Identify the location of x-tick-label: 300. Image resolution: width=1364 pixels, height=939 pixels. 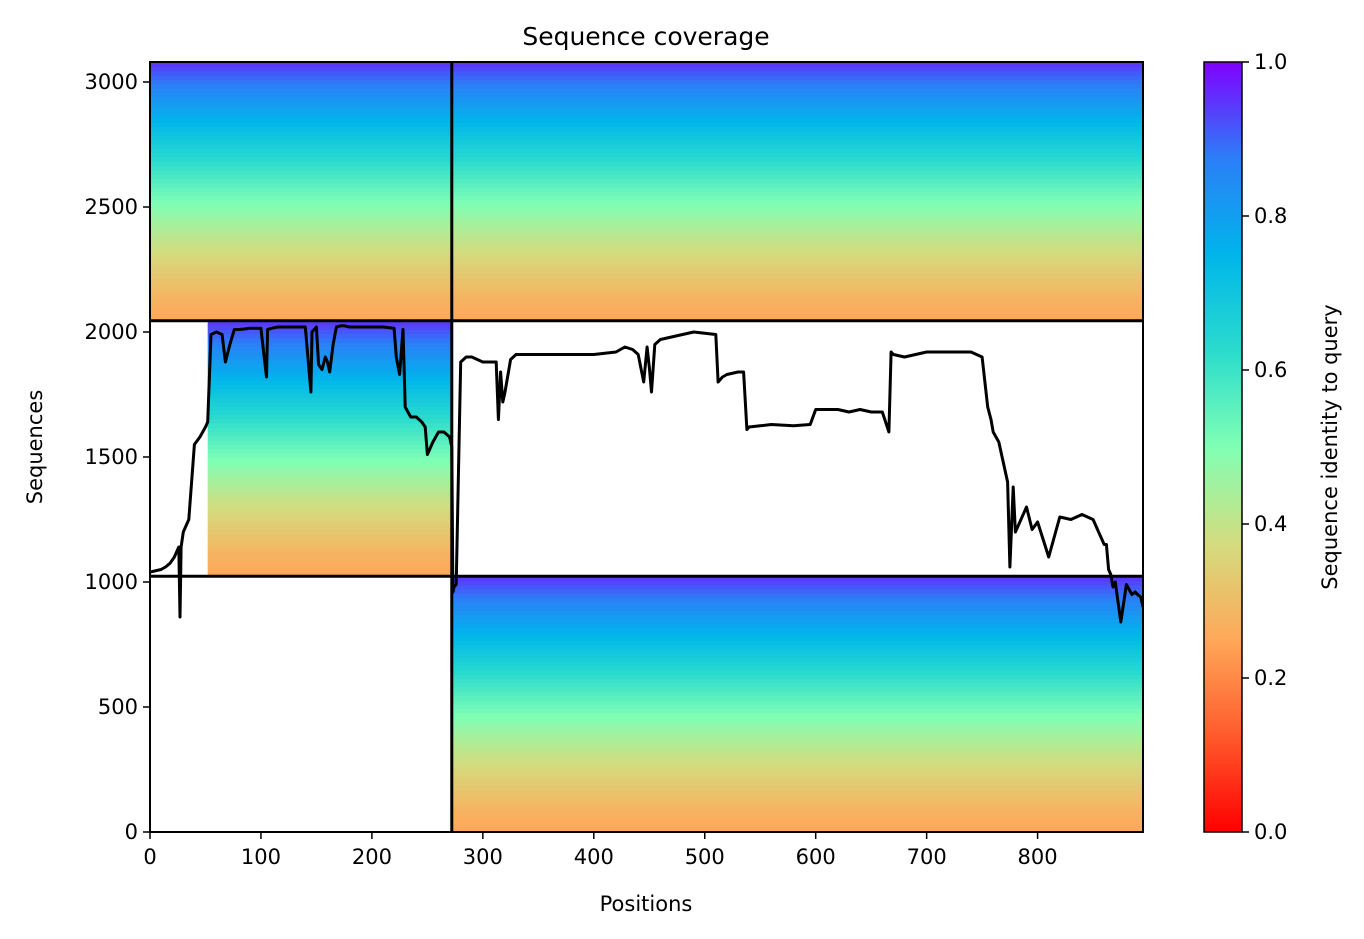
(483, 857).